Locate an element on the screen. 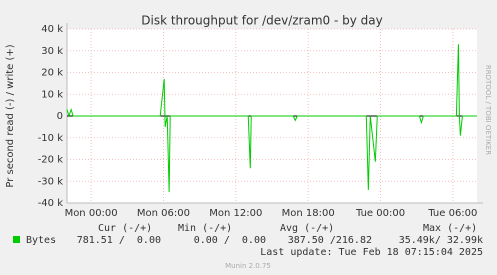 The width and height of the screenshot is (497, 275). x-tick-label: Tue 00:00 is located at coordinates (380, 213).